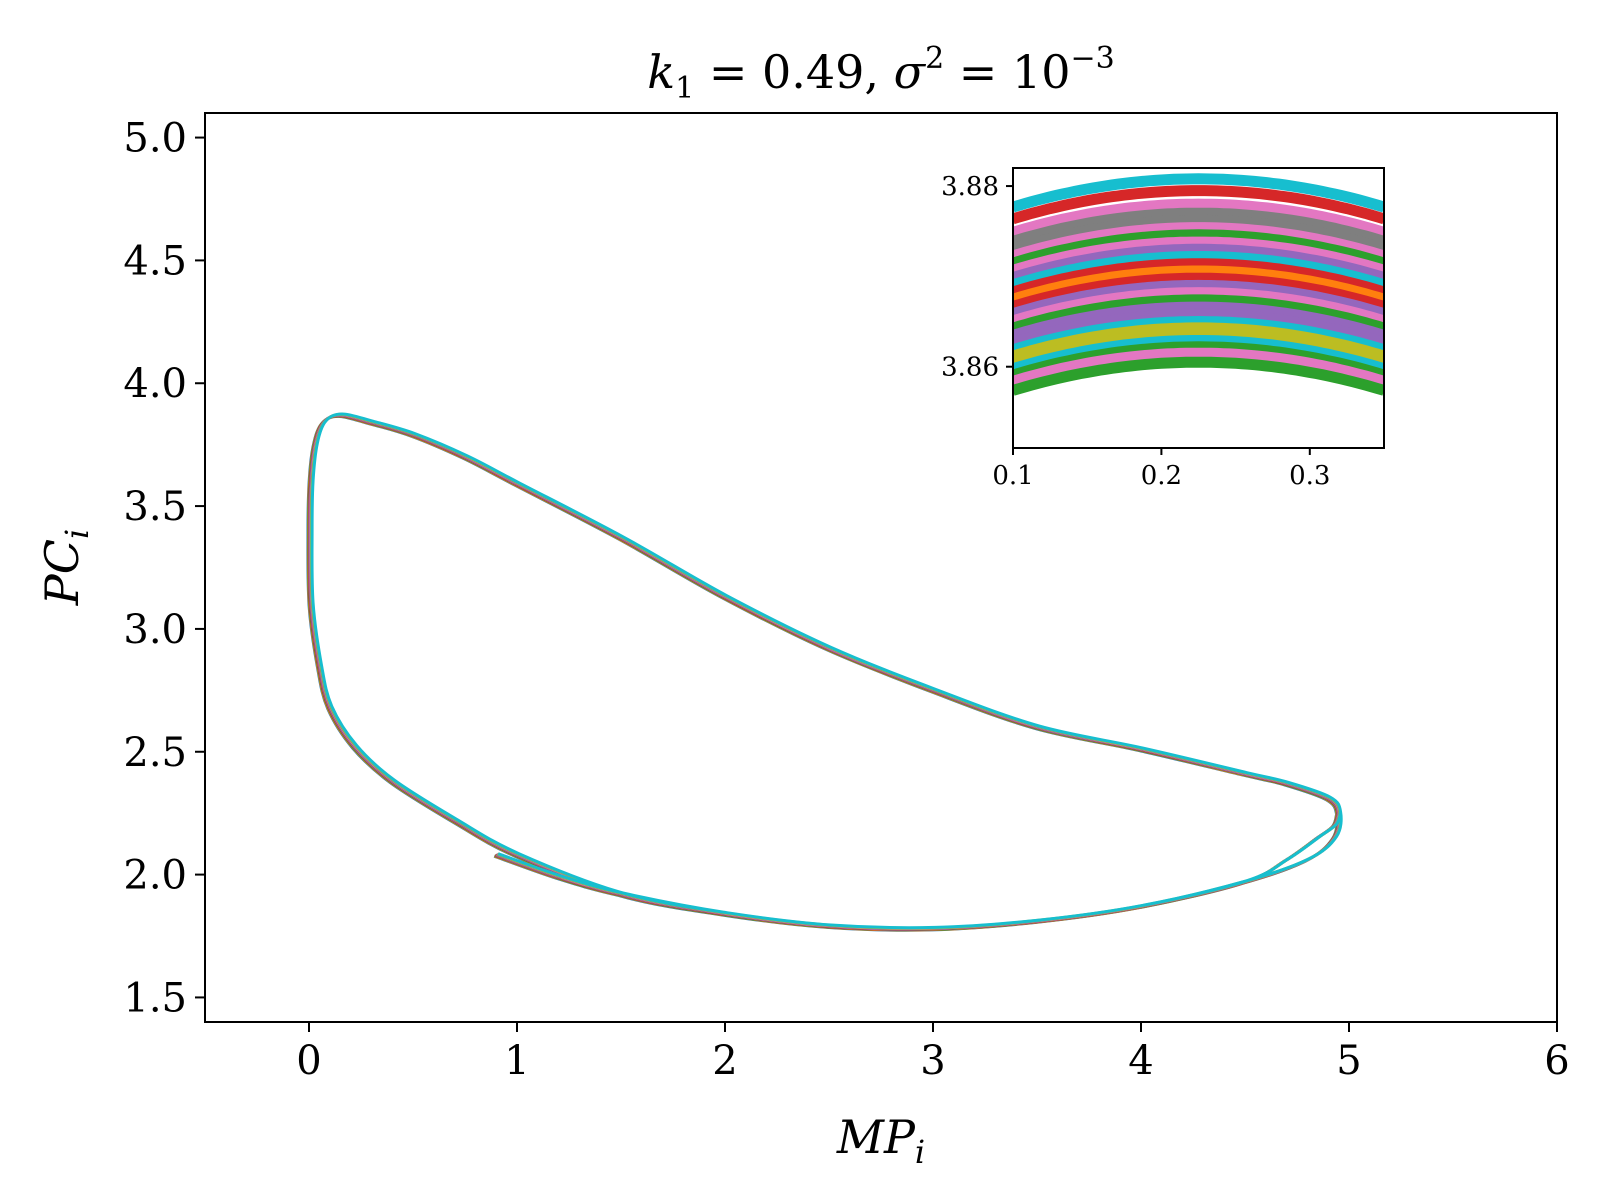 The image size is (1600, 1200). Describe the element at coordinates (155, 876) in the screenshot. I see `y-tick-label: 2.0` at that location.